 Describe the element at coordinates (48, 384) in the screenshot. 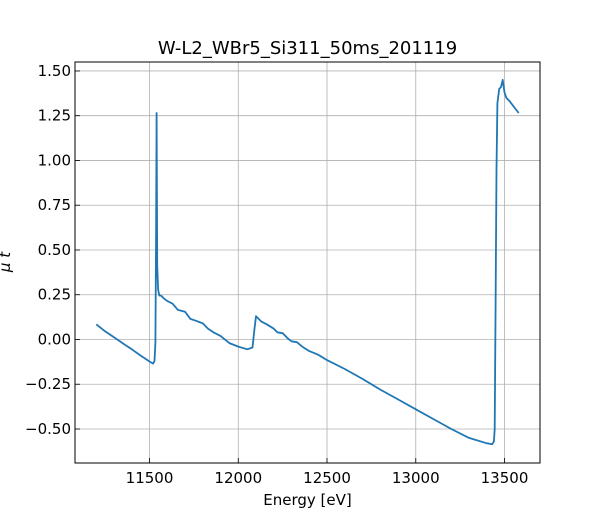

I see `y-tick-label: −0.25` at that location.